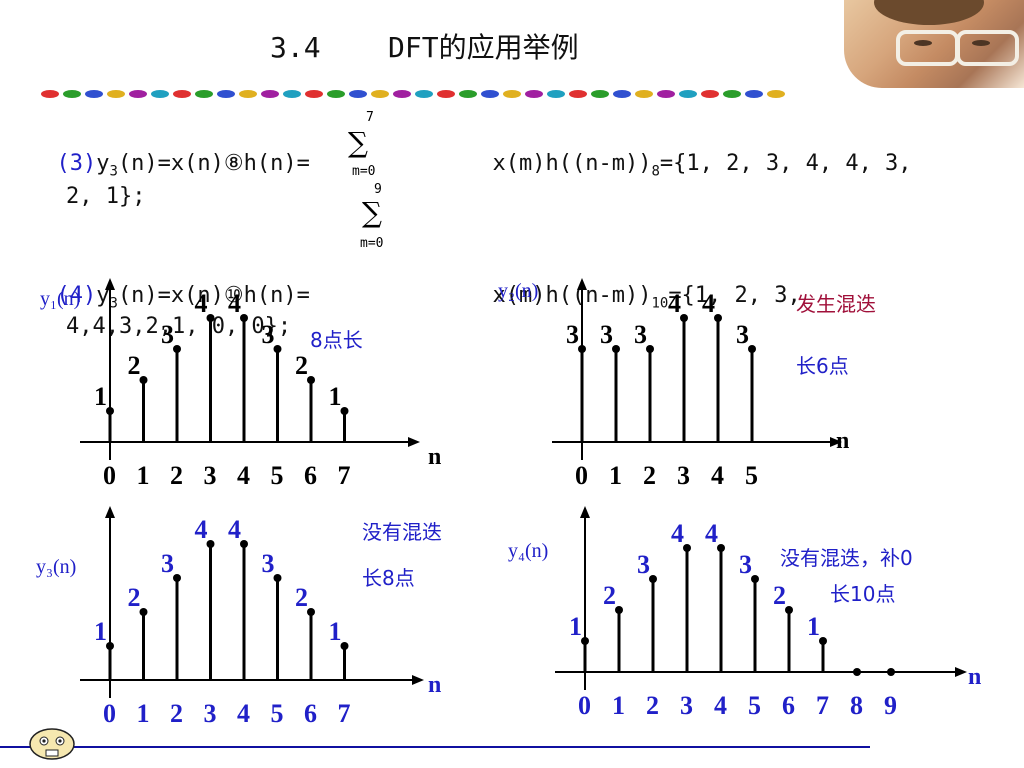 The image size is (1024, 768). What do you see at coordinates (518, 291) in the screenshot?
I see `y2-label: y₂(n)` at bounding box center [518, 291].